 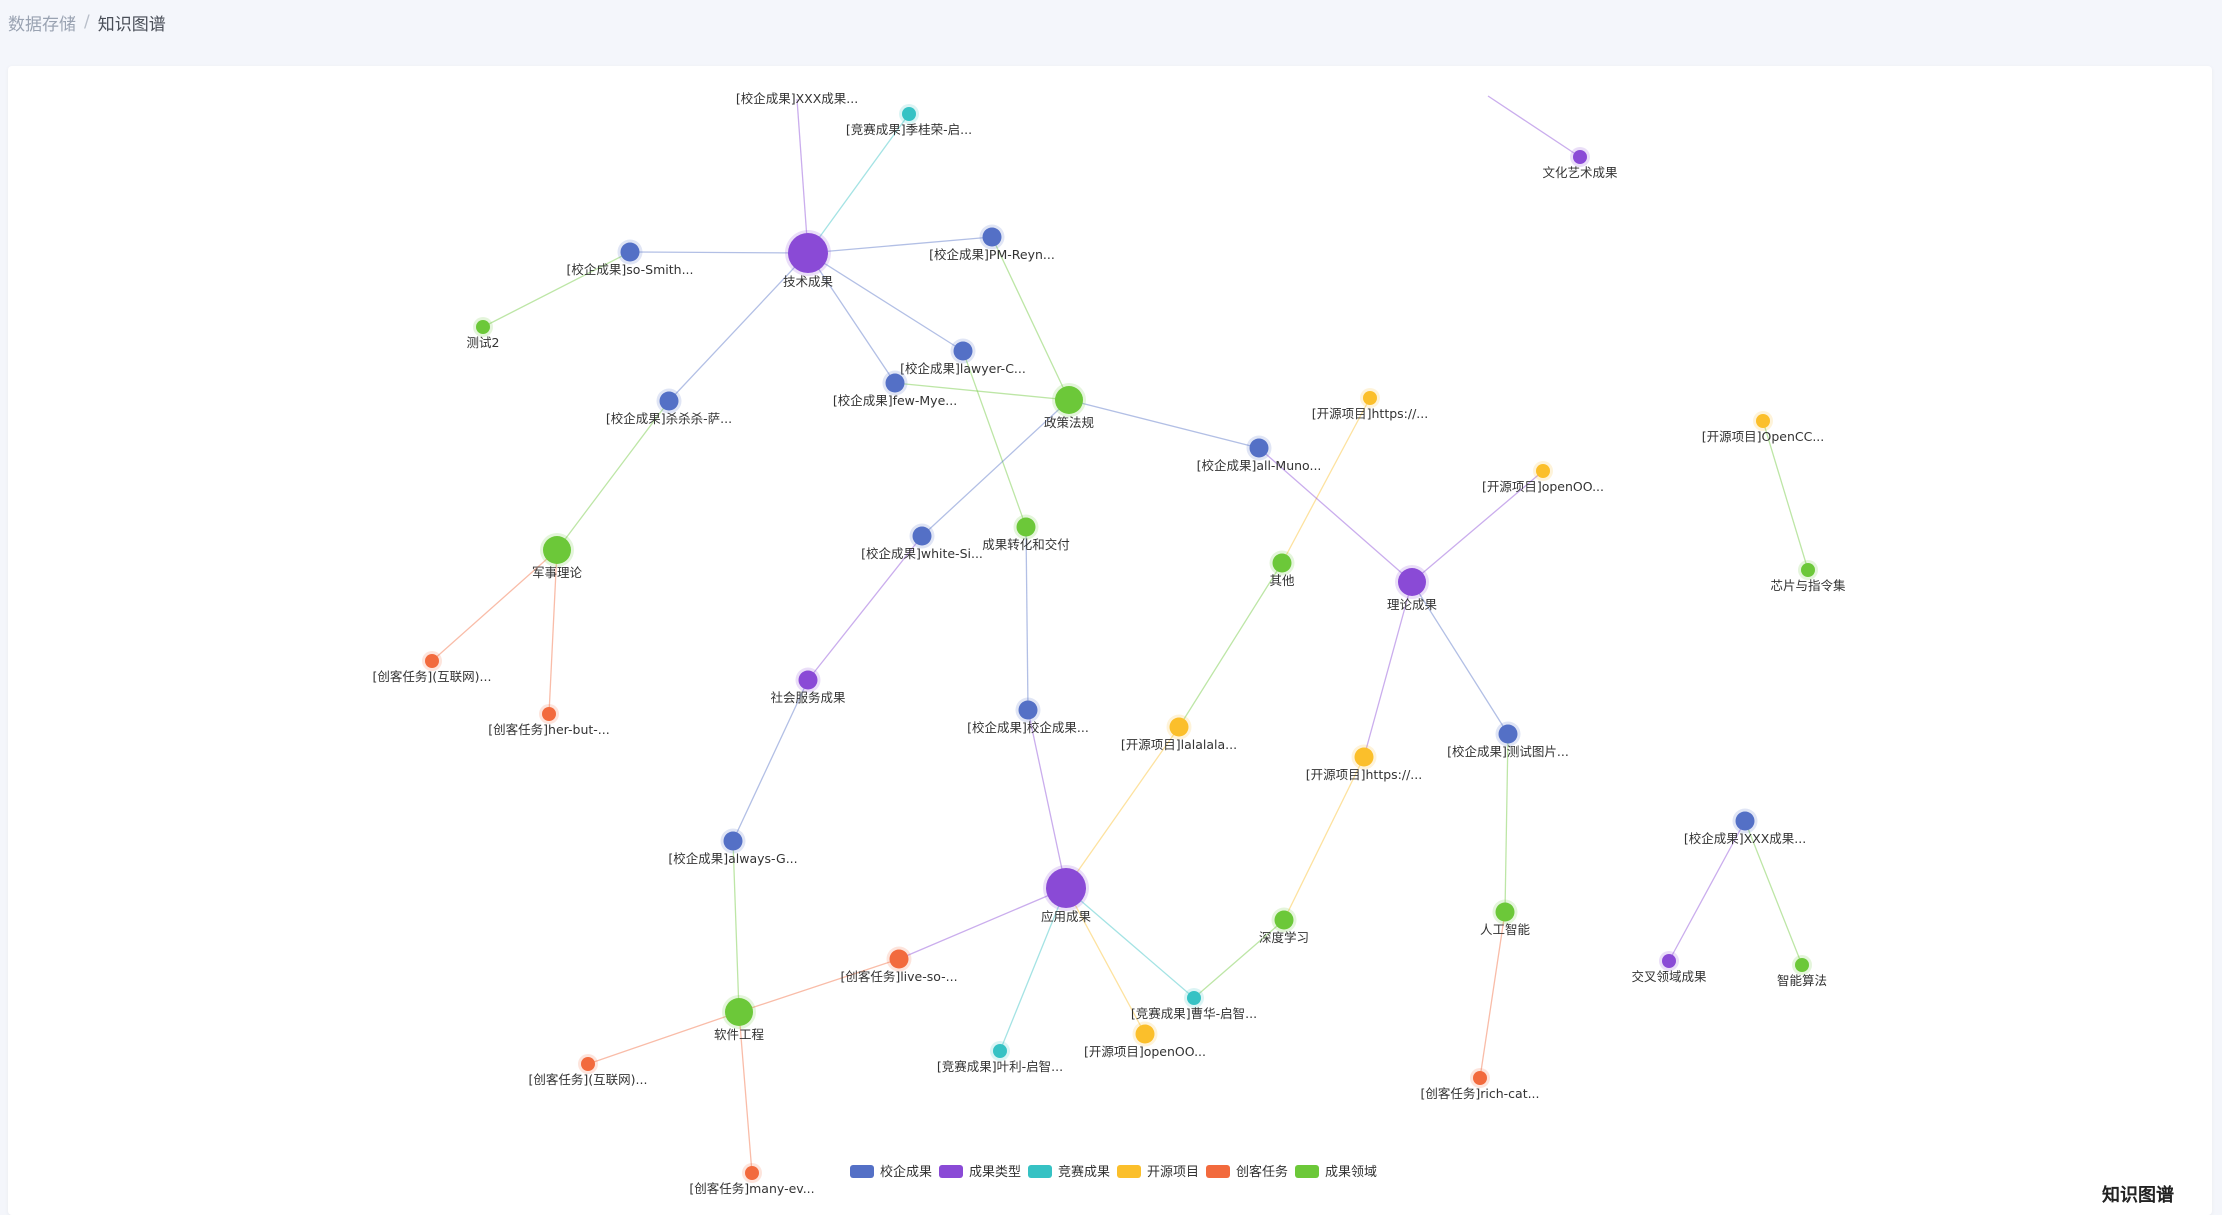 I want to click on graph-node: 芯片与指令集, so click(x=1808, y=576).